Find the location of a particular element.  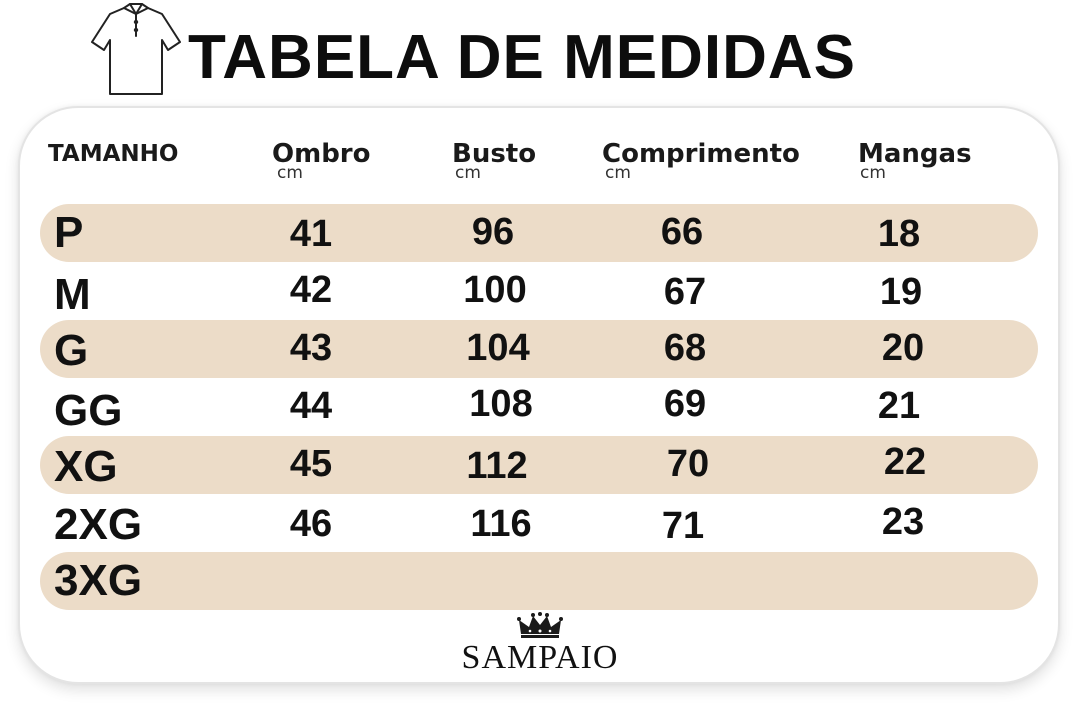

mangas-value: 18 is located at coordinates (899, 234).